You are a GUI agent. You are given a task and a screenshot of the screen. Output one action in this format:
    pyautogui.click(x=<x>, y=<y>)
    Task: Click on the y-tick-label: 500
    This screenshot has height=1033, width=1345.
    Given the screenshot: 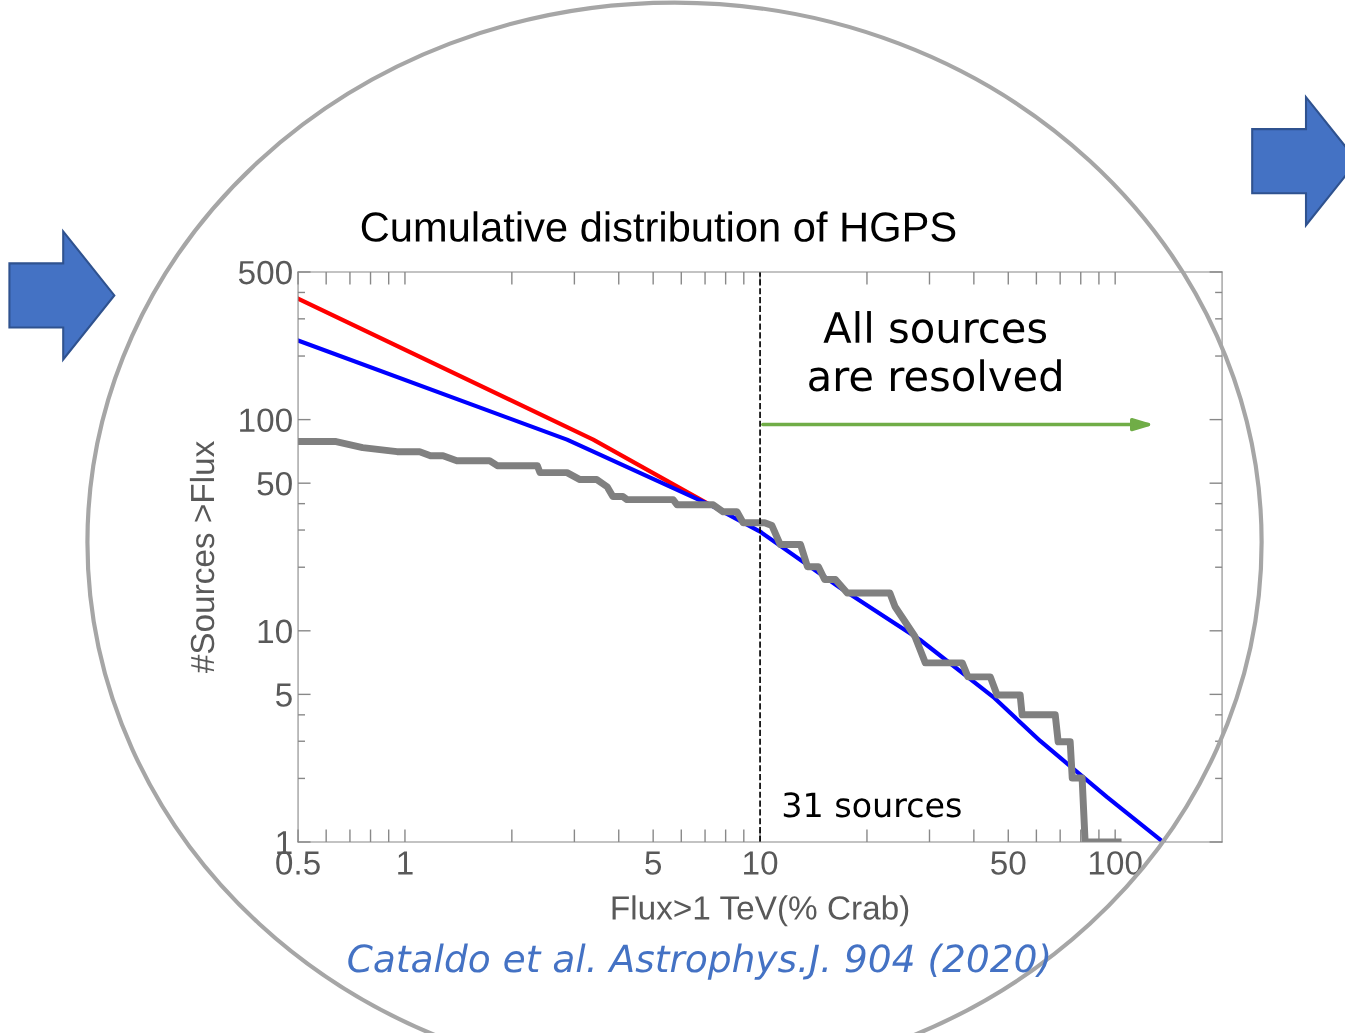 What is the action you would take?
    pyautogui.click(x=265, y=272)
    